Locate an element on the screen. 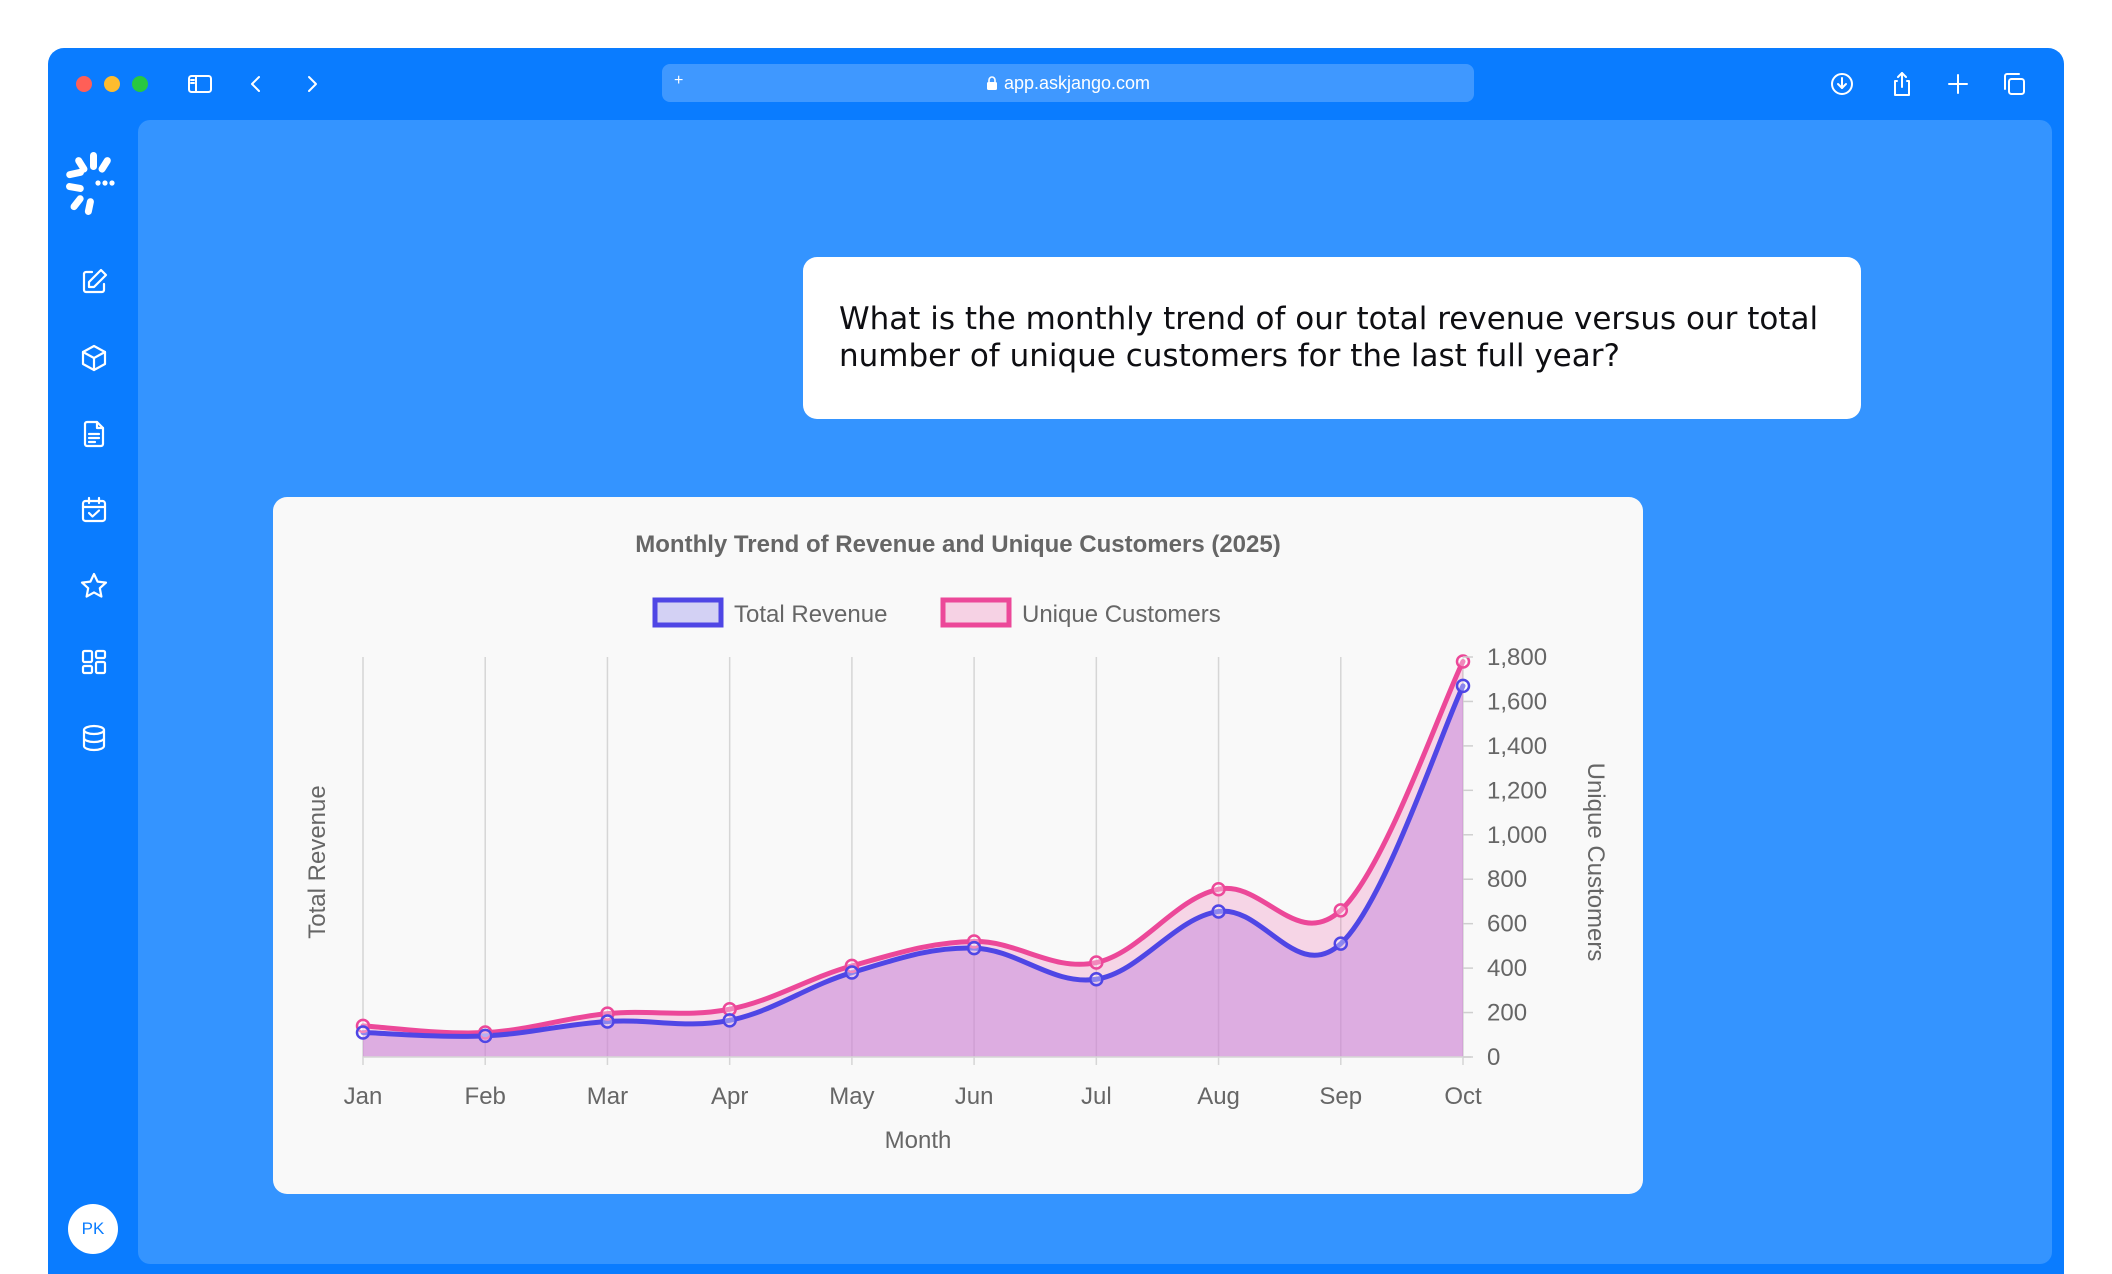 The height and width of the screenshot is (1274, 2112). y2-tick-label: 1,400 is located at coordinates (1517, 746).